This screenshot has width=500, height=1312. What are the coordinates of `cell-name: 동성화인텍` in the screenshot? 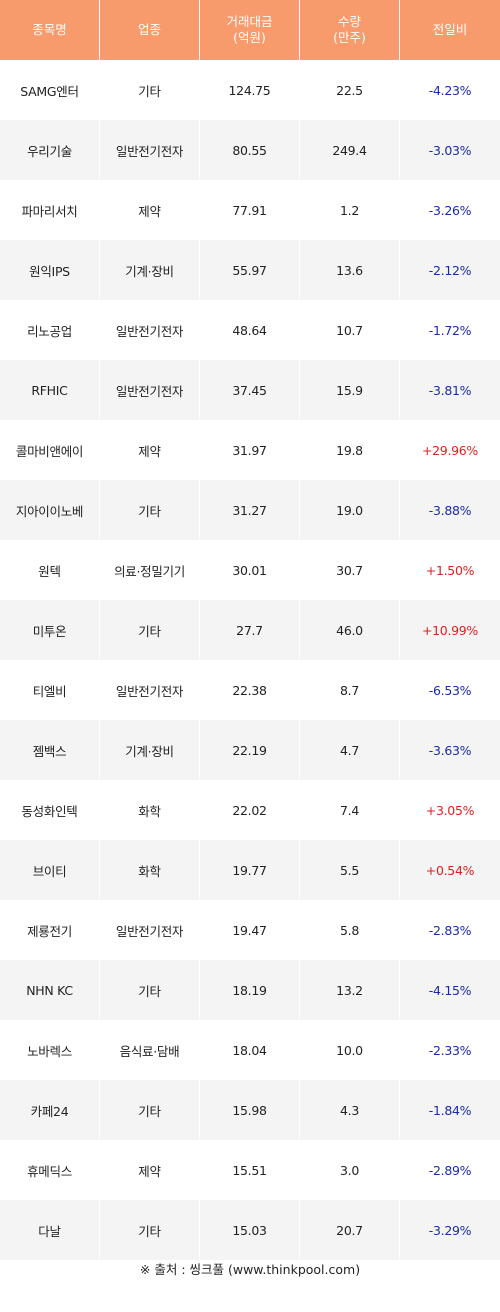 It's located at (50, 810).